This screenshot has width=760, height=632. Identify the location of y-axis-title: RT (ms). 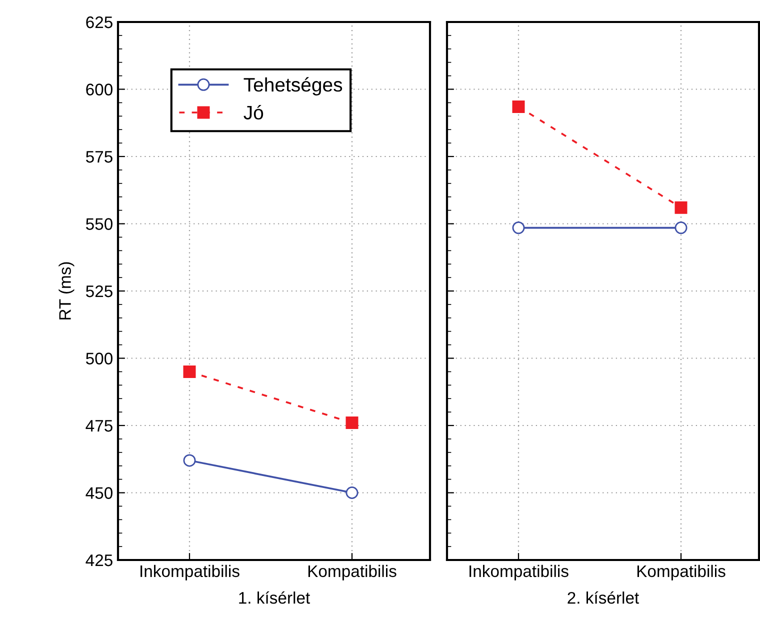
(66, 291).